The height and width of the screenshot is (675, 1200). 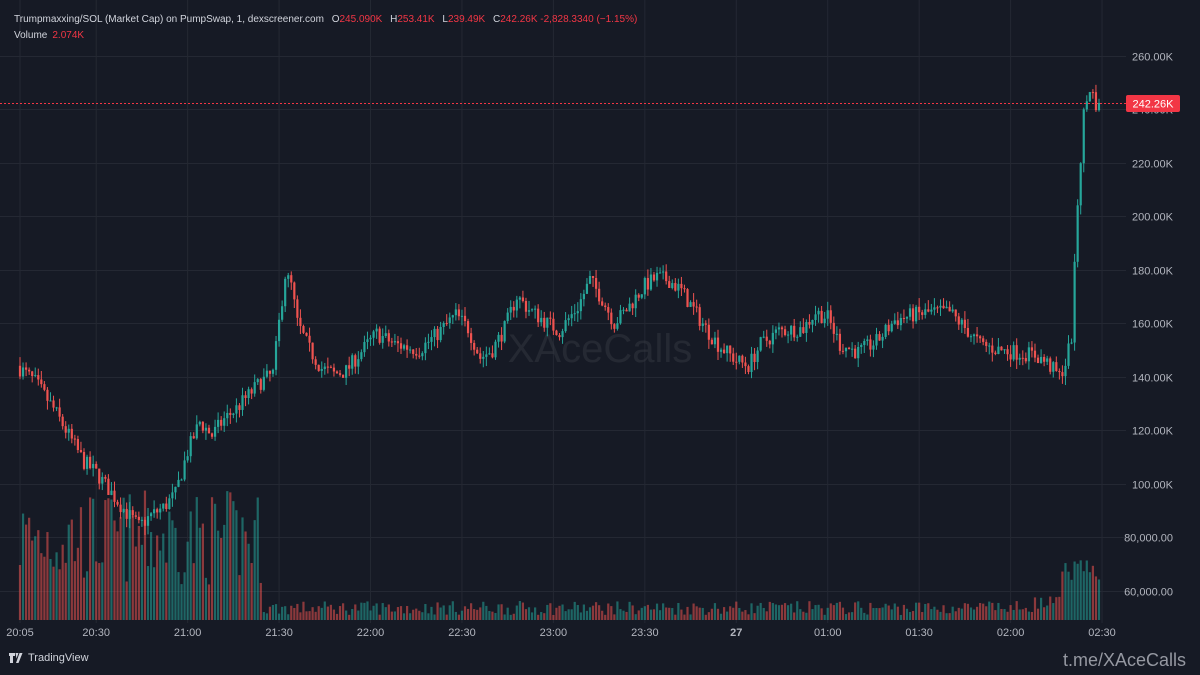 What do you see at coordinates (31, 35) in the screenshot?
I see `volume-label: Volume` at bounding box center [31, 35].